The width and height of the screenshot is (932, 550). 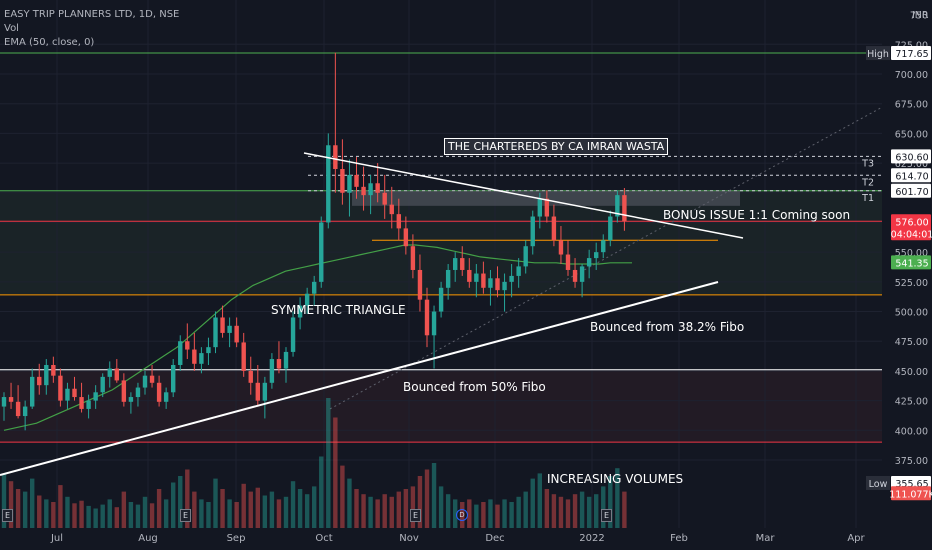 I want to click on price-tag-hl, so click(x=911, y=53).